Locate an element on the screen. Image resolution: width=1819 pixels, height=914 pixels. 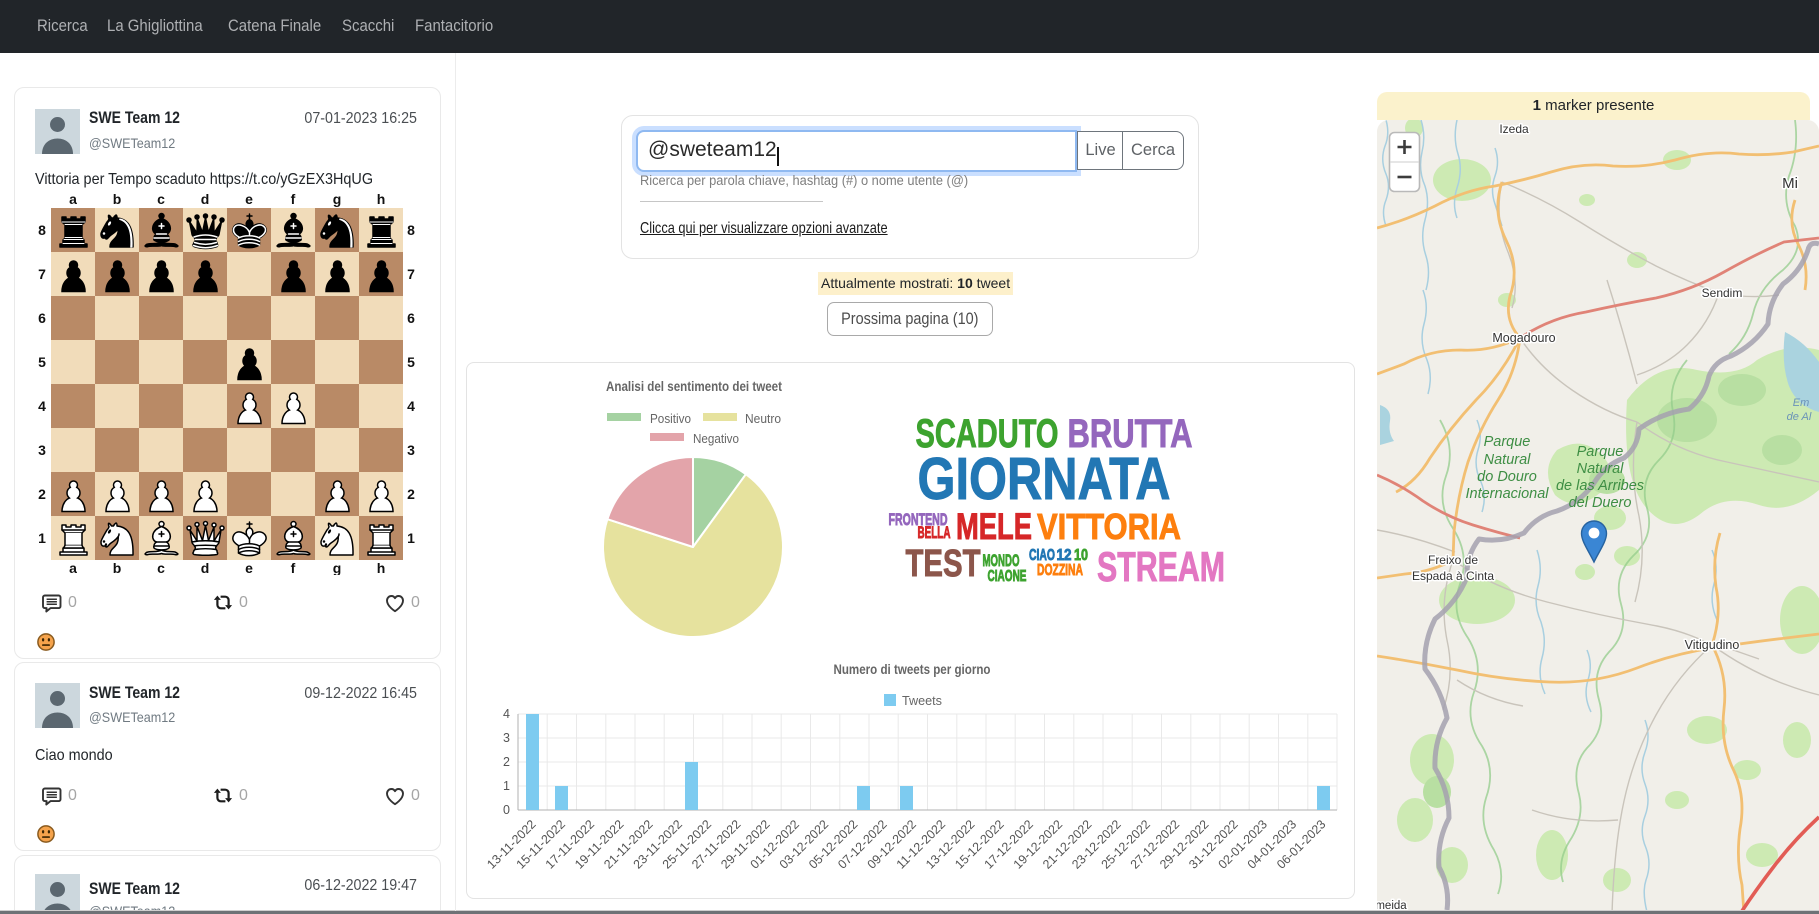
svg-text: Tweets is located at coordinates (922, 700).